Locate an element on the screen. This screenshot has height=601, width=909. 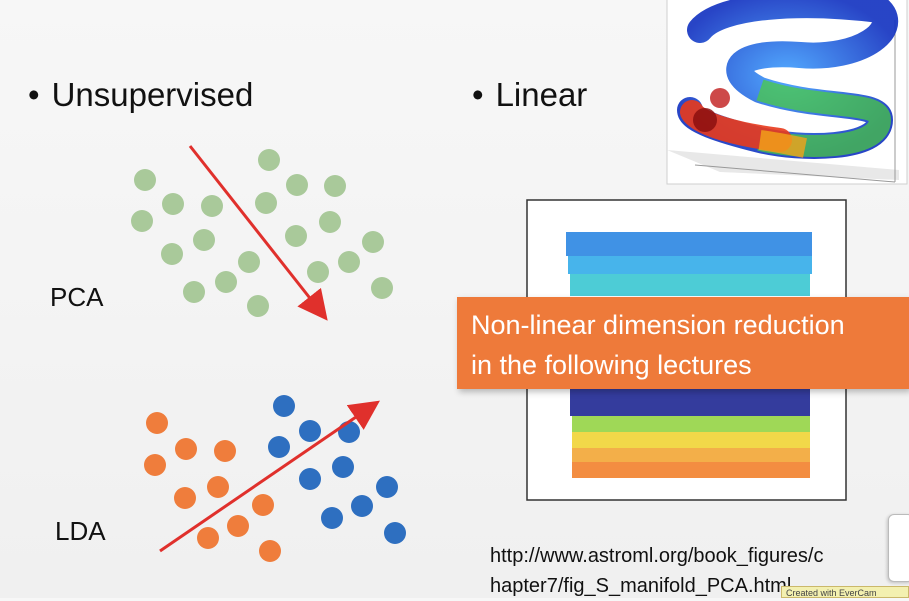
bullet-linear: • Linear is located at coordinates (529, 95).